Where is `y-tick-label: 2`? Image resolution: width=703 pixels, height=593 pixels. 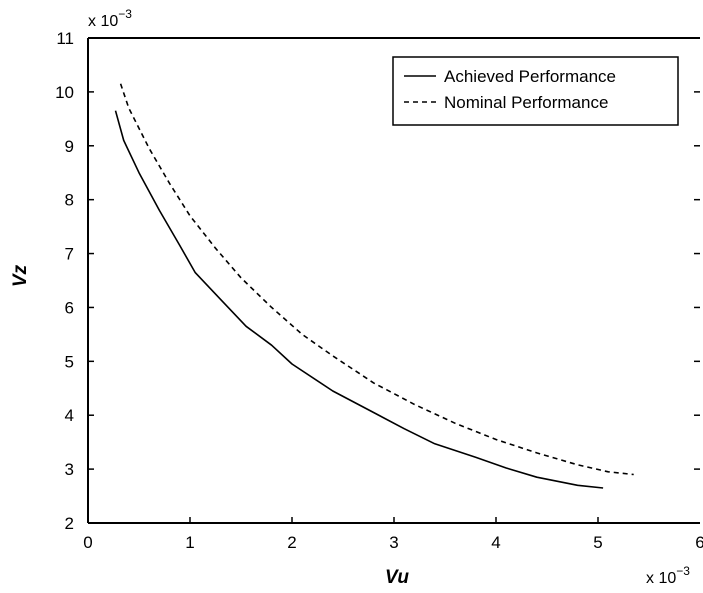
y-tick-label: 2 is located at coordinates (69, 523).